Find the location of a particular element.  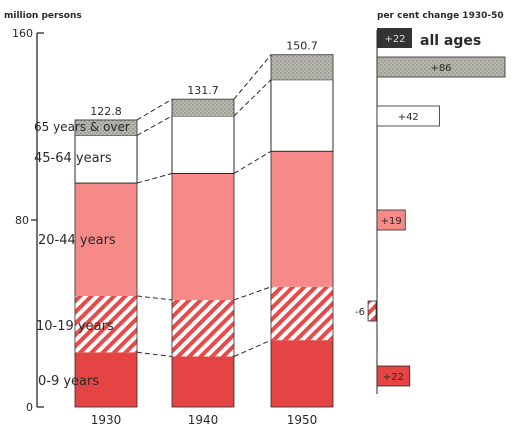

bar-outline-1930 is located at coordinates (106, 263).